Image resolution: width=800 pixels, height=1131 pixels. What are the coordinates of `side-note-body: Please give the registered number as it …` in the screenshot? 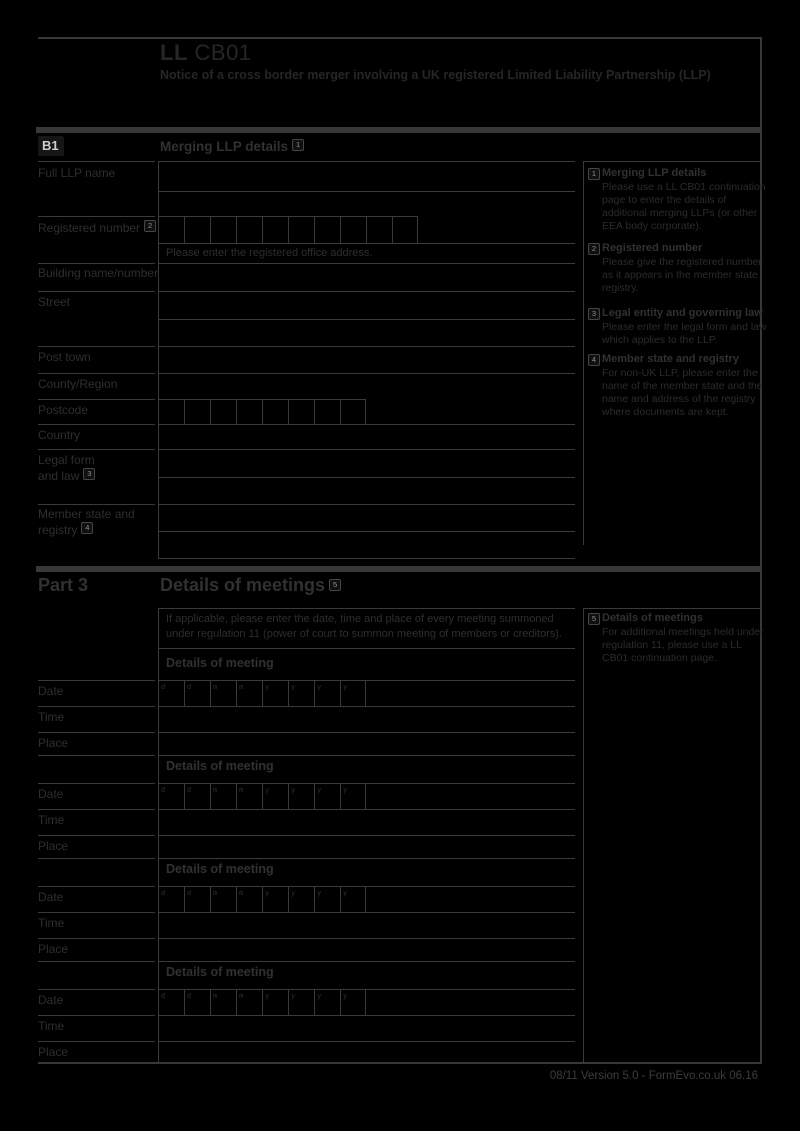 It's located at (682, 275).